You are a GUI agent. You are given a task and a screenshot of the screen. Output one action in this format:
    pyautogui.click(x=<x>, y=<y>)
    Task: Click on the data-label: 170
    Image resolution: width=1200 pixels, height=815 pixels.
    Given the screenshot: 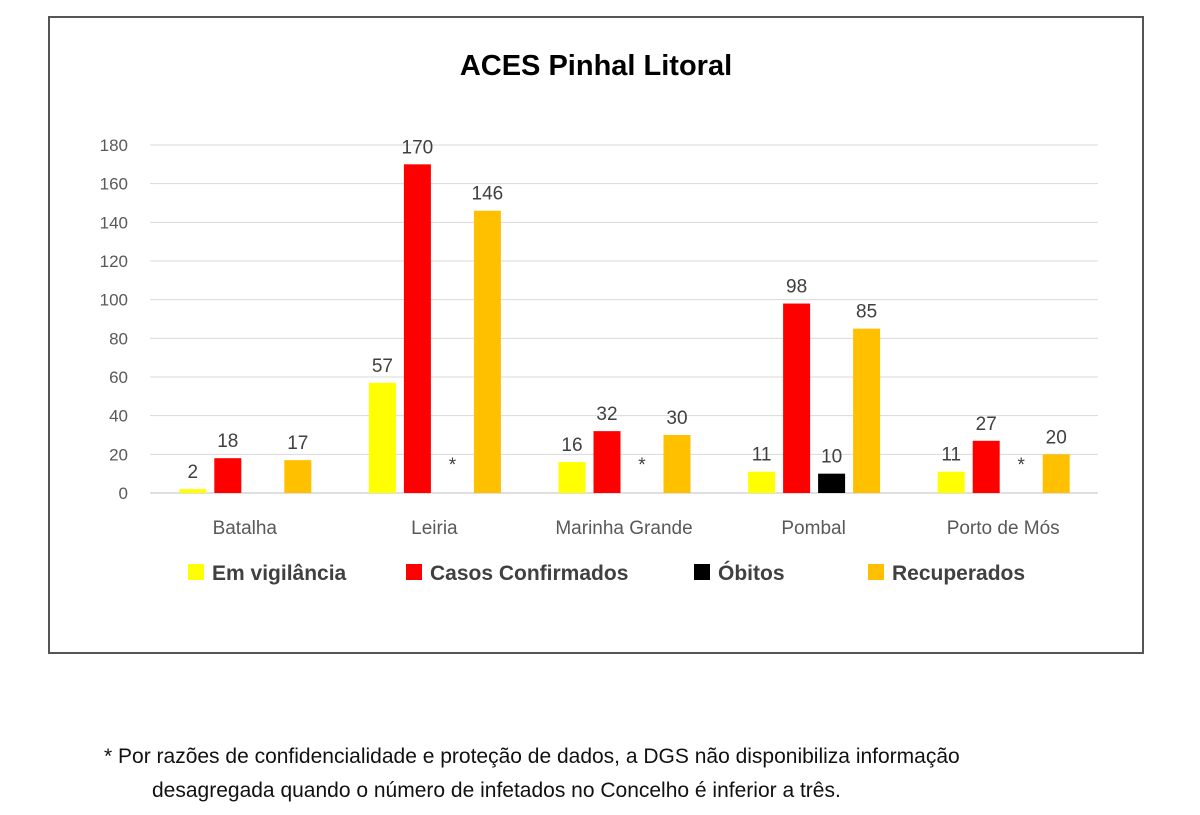 What is the action you would take?
    pyautogui.click(x=418, y=147)
    